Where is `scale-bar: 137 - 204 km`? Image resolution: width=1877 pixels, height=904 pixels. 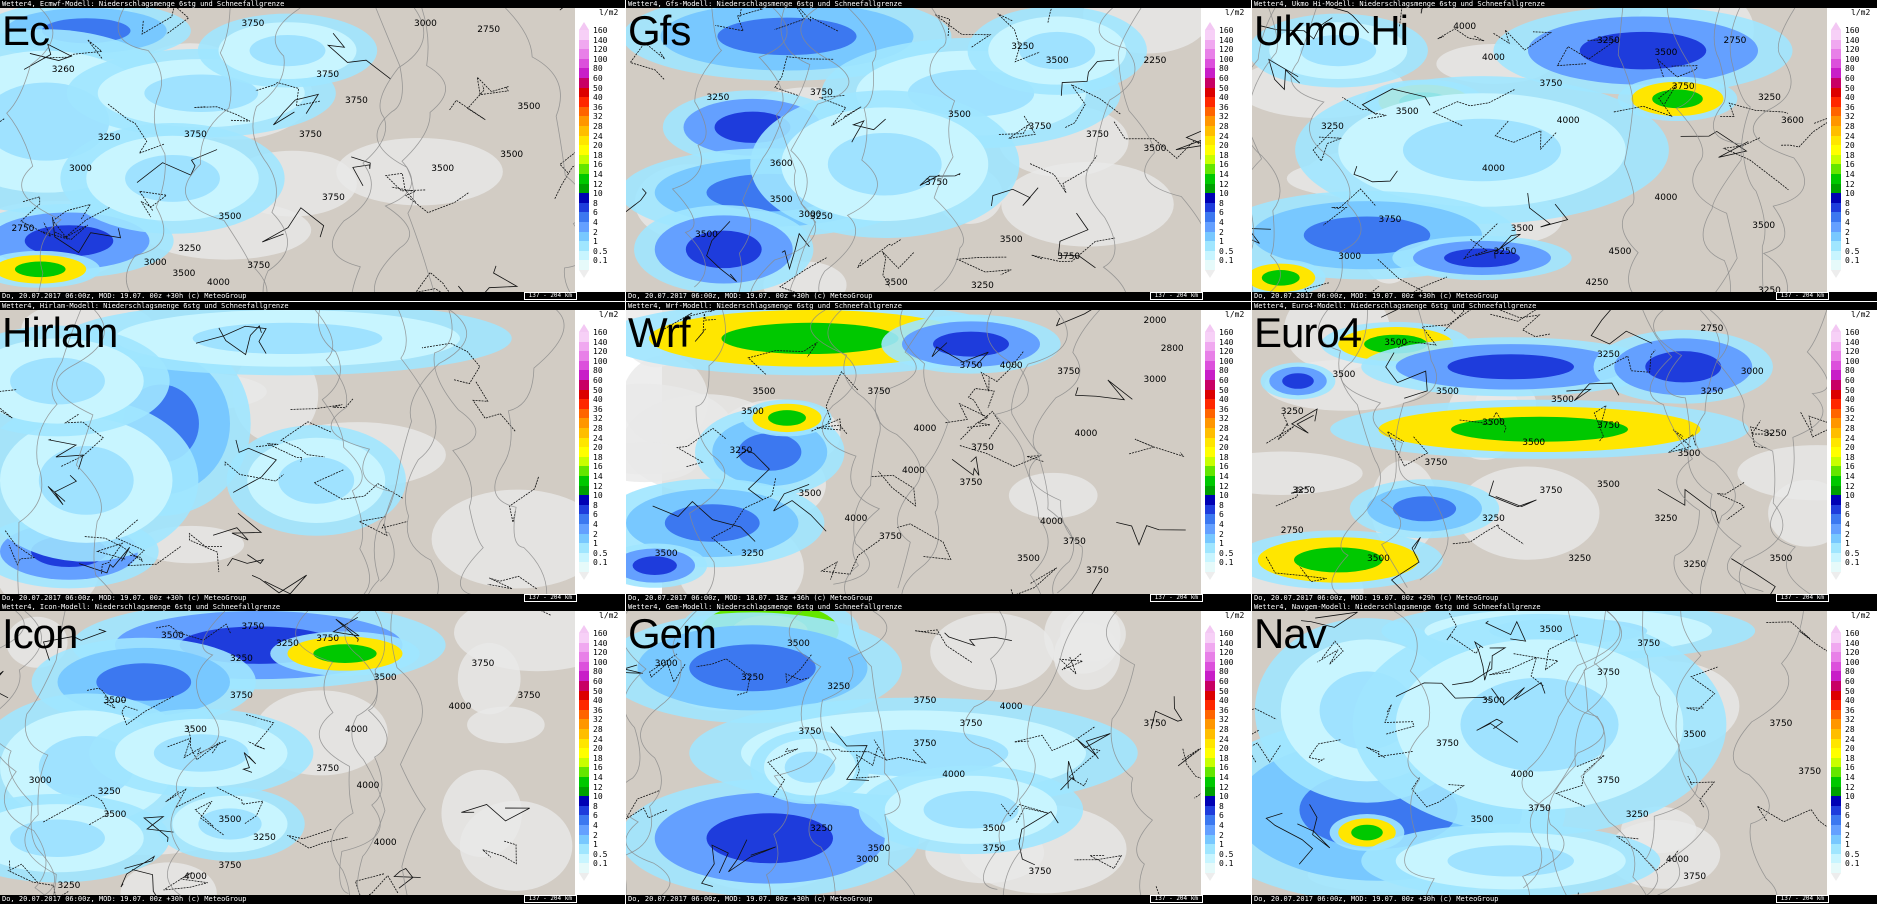 scale-bar: 137 - 204 km is located at coordinates (1176, 296).